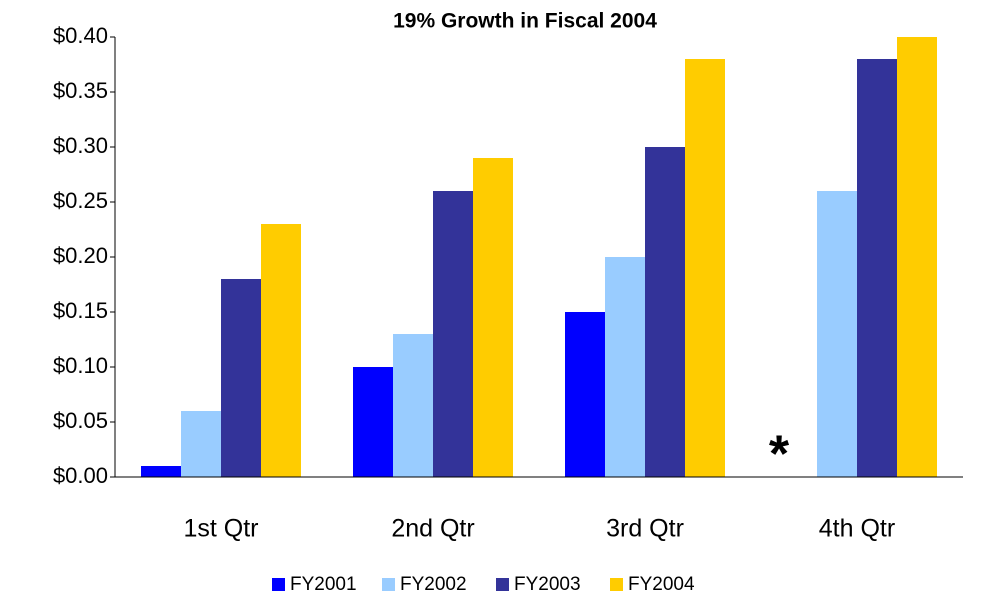 This screenshot has height=608, width=993. Describe the element at coordinates (779, 455) in the screenshot. I see `annotation: *` at that location.